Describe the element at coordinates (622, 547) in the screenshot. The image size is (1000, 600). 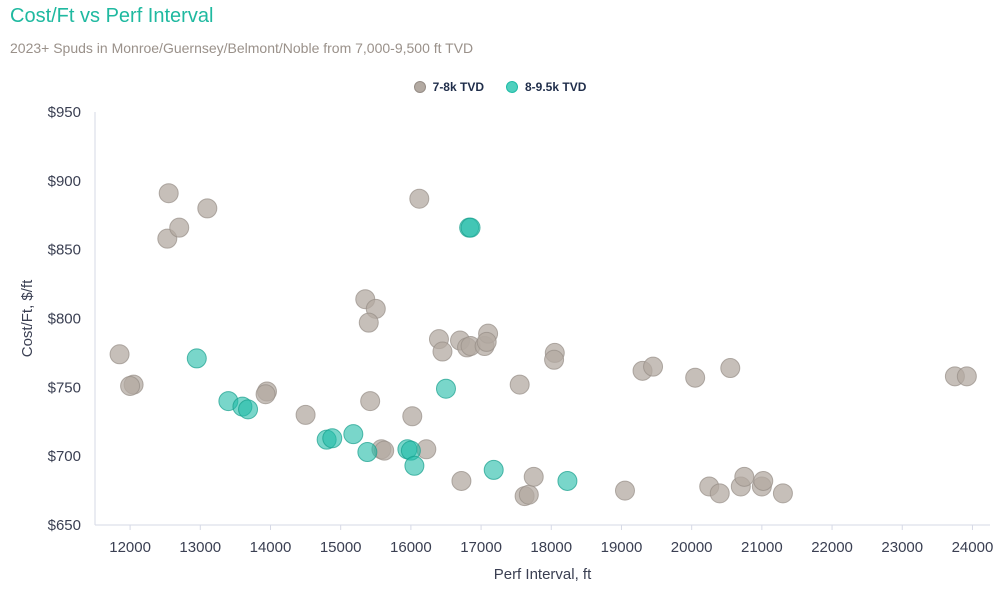
I see `x-tick-label: 19000` at that location.